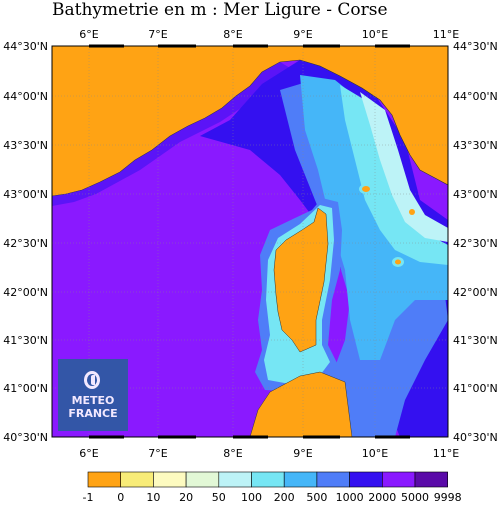  I want to click on lat-label-left: 44°30'N, so click(25, 46).